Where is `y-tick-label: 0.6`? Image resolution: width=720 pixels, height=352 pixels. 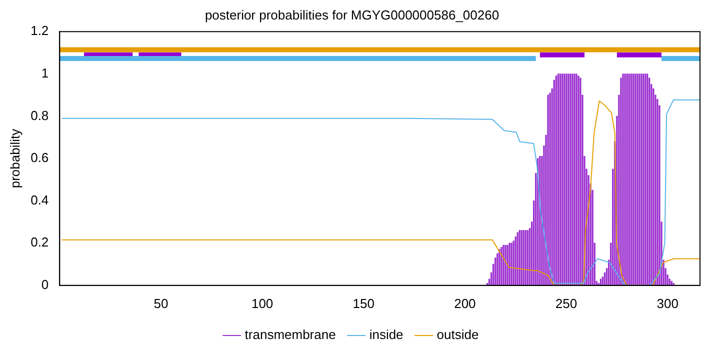 y-tick-label: 0.6 is located at coordinates (39, 158).